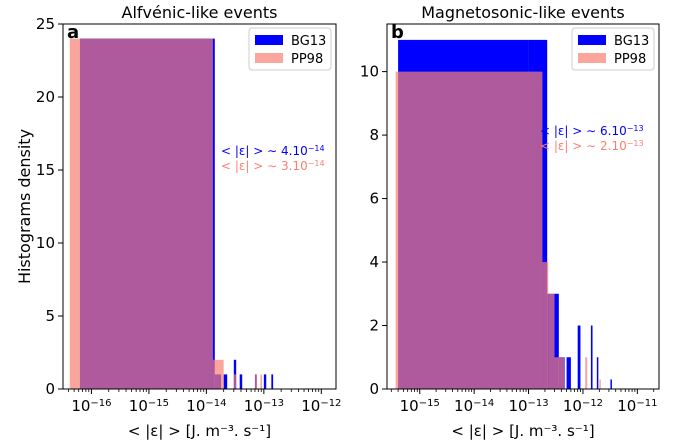 The image size is (676, 444). What do you see at coordinates (200, 12) in the screenshot?
I see `chart-title-a: Alfvénic-like events` at bounding box center [200, 12].